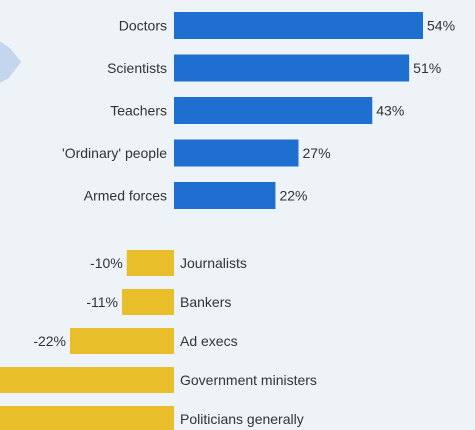  I want to click on category-label-armed-forces: Armed forces, so click(125, 196).